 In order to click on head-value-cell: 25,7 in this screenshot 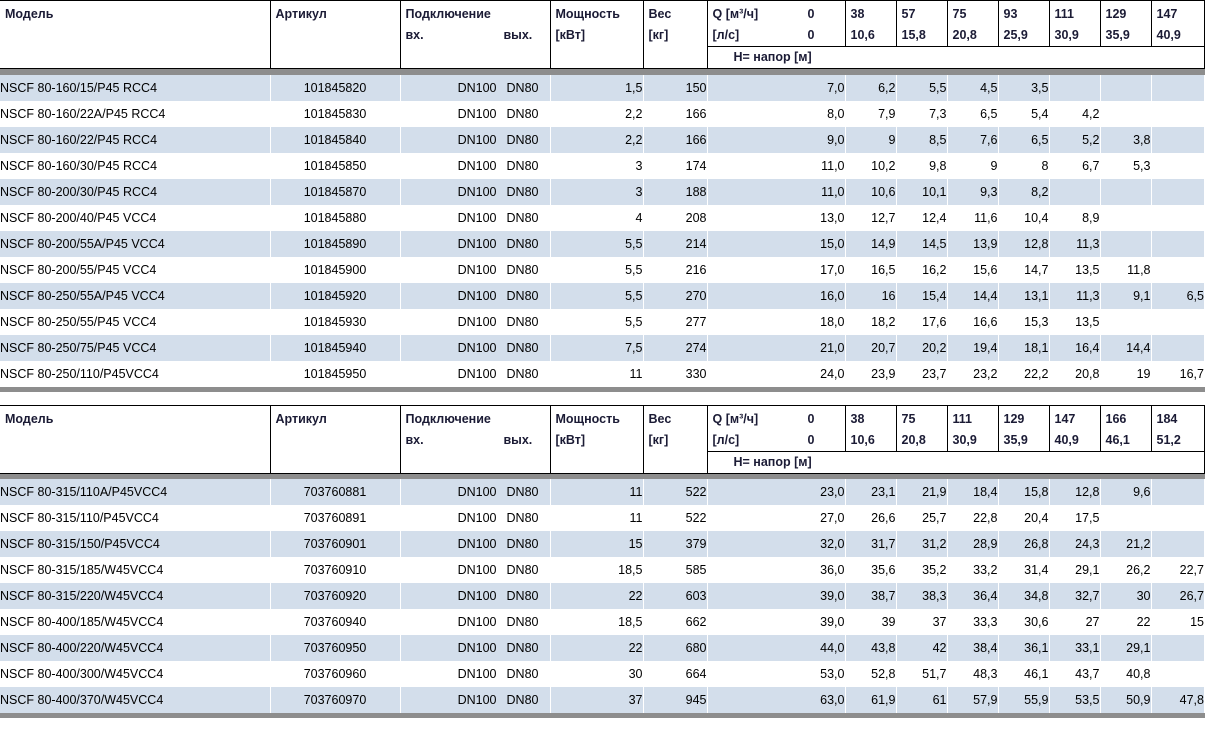, I will do `click(922, 518)`.